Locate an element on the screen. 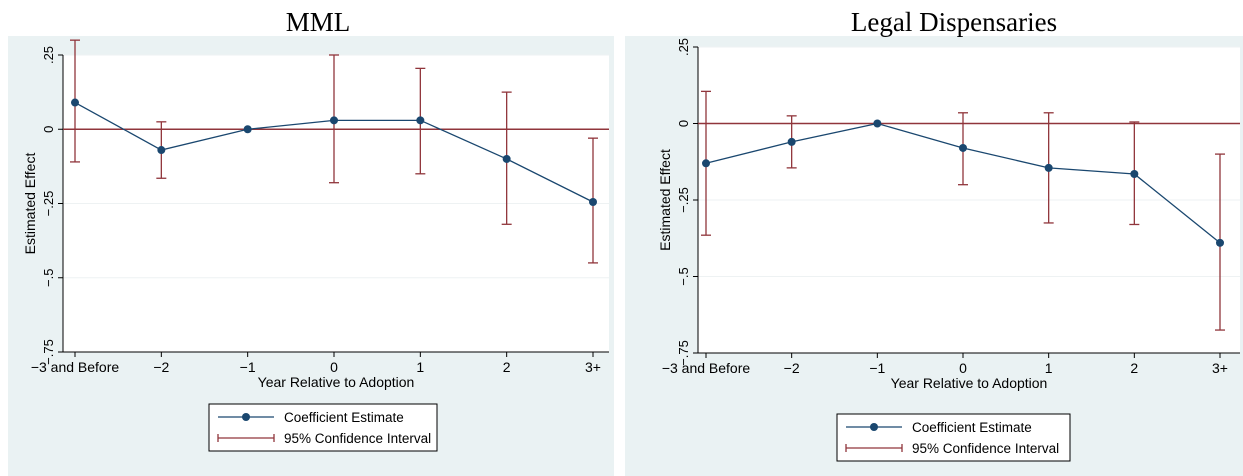 The image size is (1243, 476). chart-title: MML is located at coordinates (318, 22).